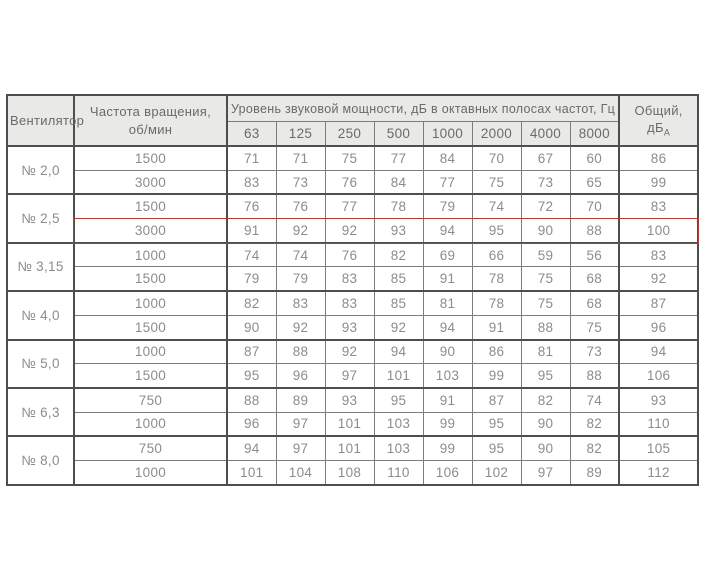 This screenshot has width=706, height=578. I want to click on fan-column-header: Вентилятор, so click(45, 120).